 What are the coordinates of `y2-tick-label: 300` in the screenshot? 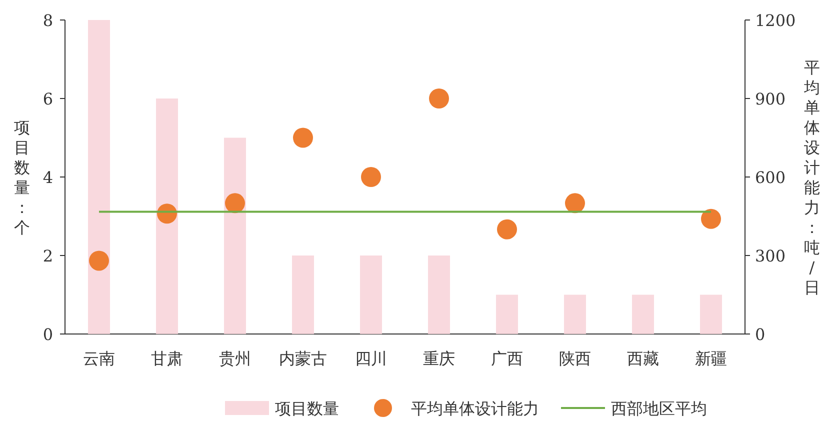 It's located at (770, 256).